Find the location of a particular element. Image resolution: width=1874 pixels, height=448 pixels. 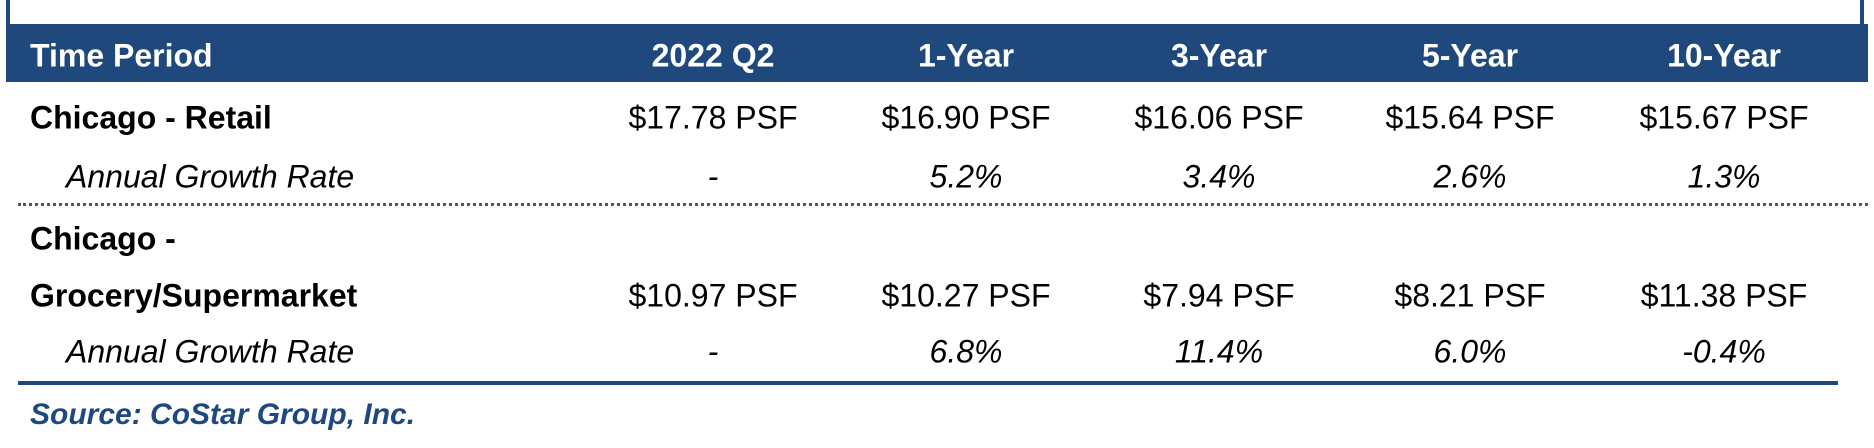

growth-value: 6.0% is located at coordinates (1470, 351).